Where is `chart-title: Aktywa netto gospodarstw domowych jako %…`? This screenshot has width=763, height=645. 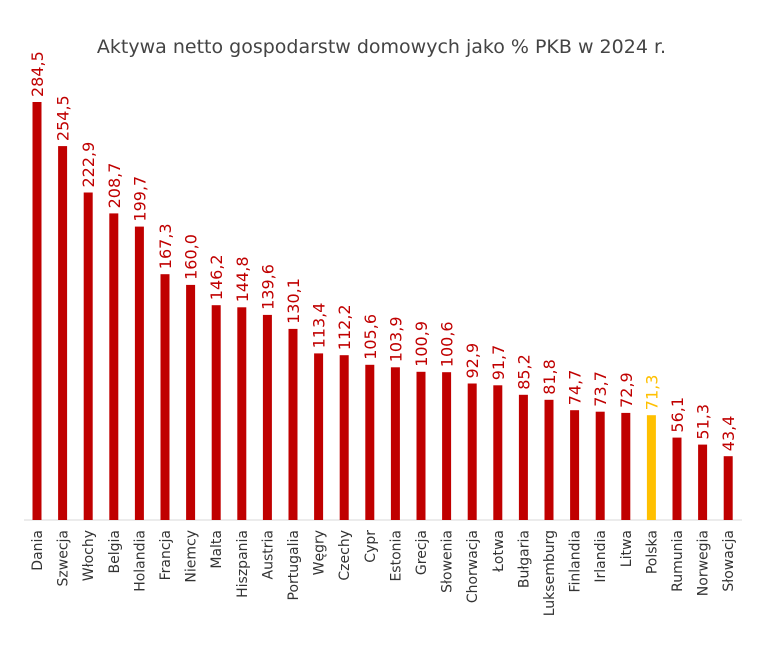
chart-title: Aktywa netto gospodarstw domowych jako %… is located at coordinates (381, 47).